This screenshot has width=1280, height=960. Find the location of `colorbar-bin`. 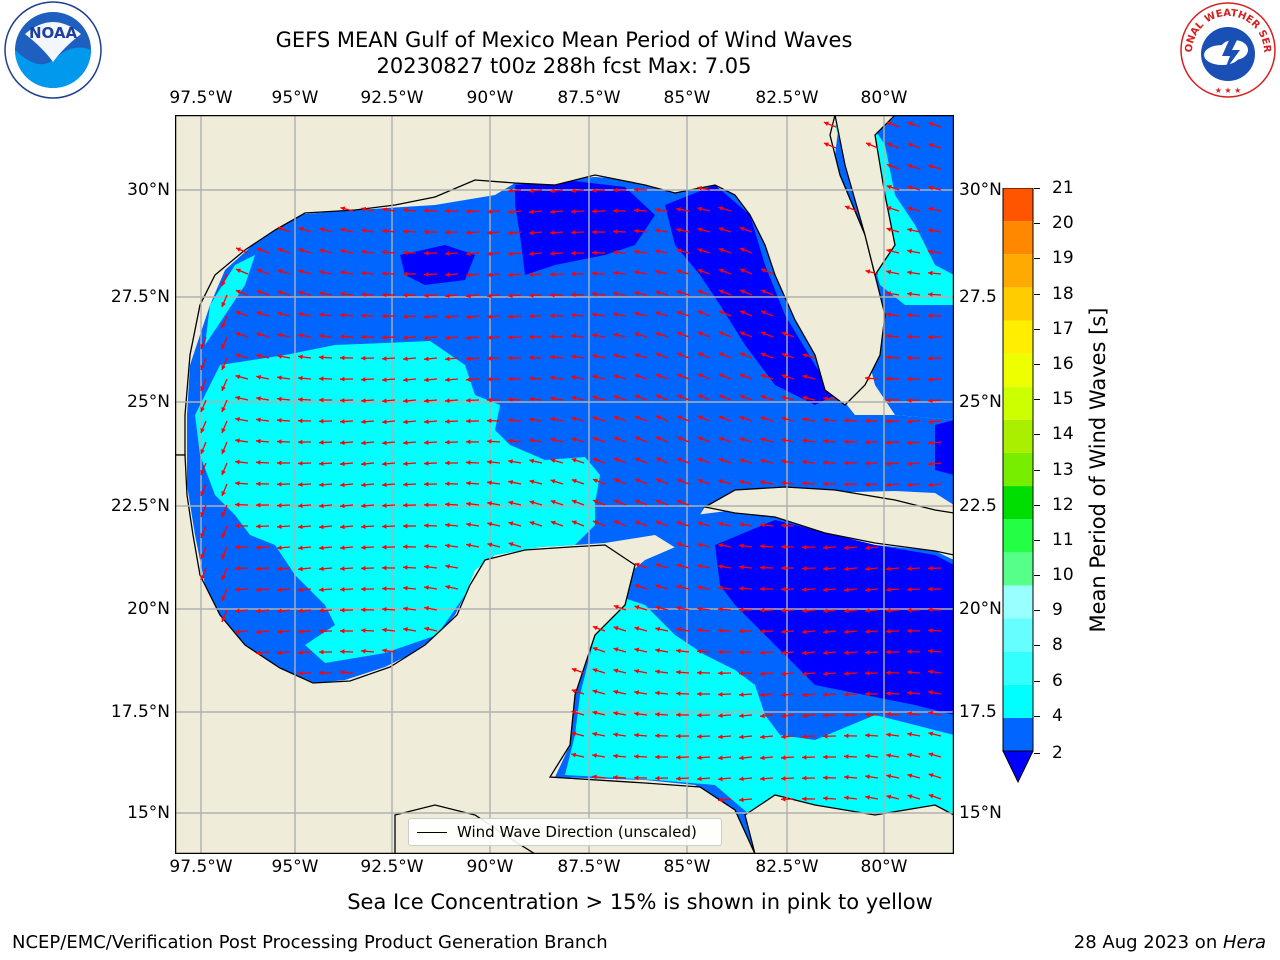

colorbar-bin is located at coordinates (1018, 370).